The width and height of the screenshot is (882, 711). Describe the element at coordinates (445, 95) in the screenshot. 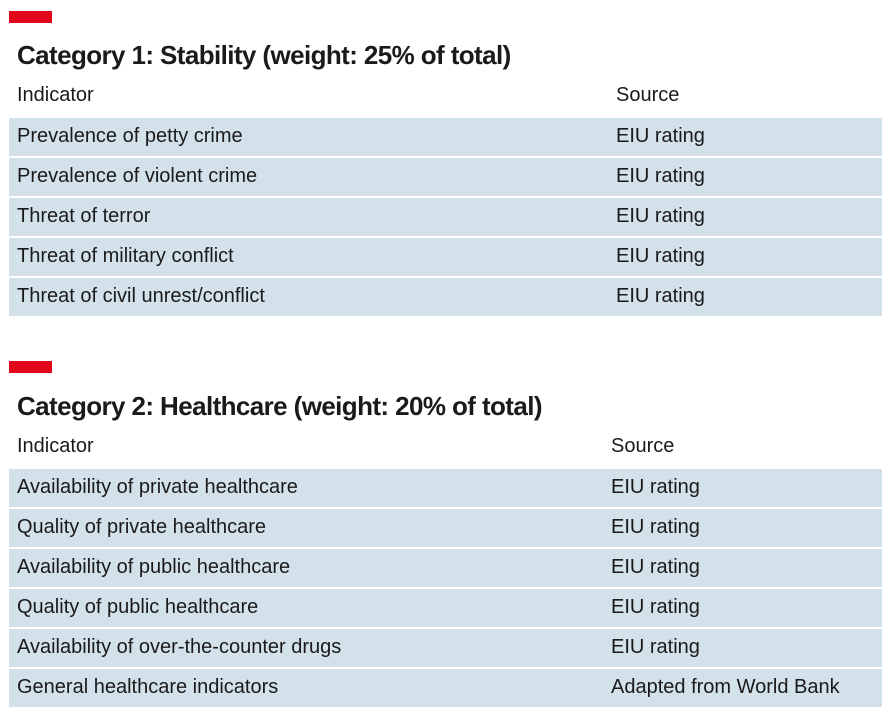

I see `category-1-column-header: Indicator Source` at that location.